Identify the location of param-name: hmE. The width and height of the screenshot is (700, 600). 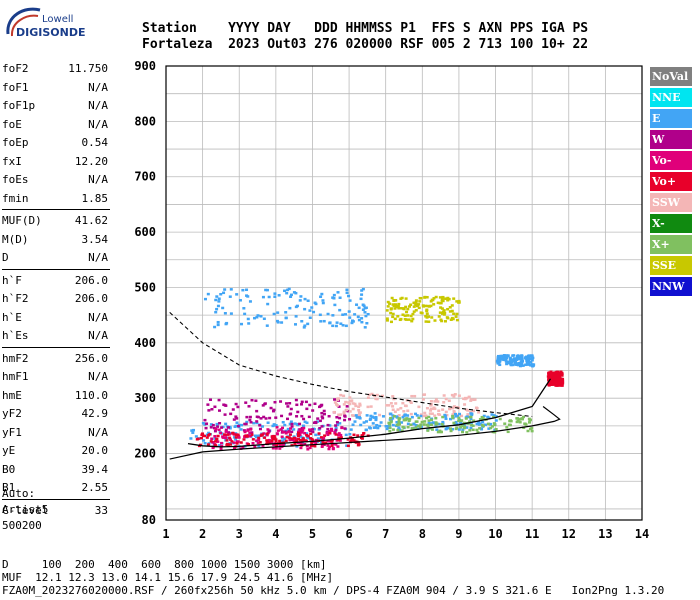
(12, 395).